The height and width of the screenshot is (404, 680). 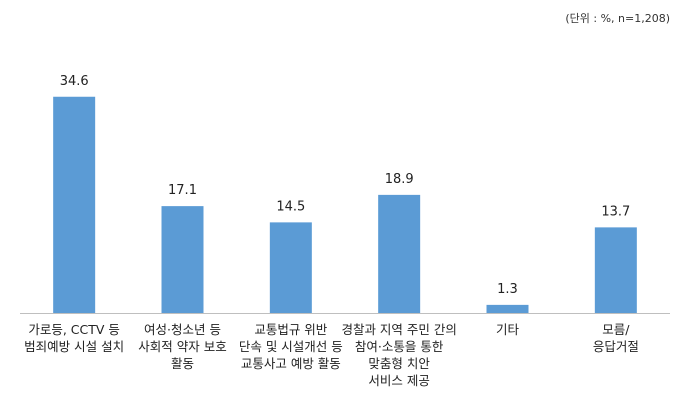 What do you see at coordinates (615, 346) in the screenshot?
I see `category-label-line: 응답거절` at bounding box center [615, 346].